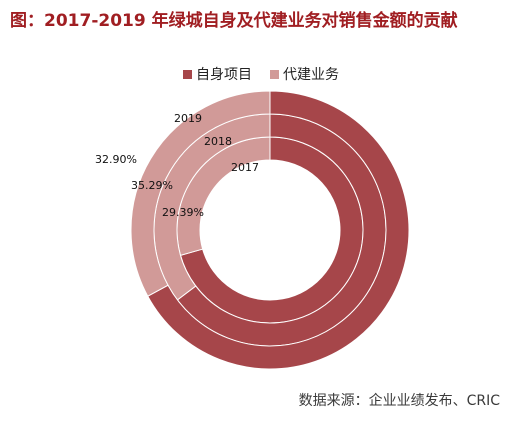 The height and width of the screenshot is (421, 522). I want to click on legend: 自身项目 代建业务, so click(261, 74).